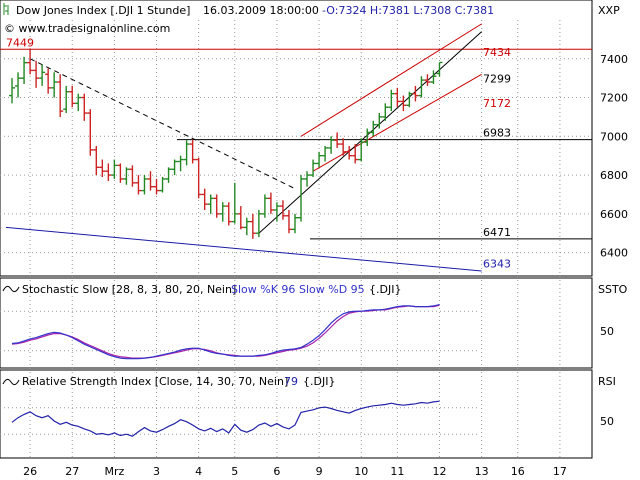 The width and height of the screenshot is (640, 480). I want to click on rsi-icon, so click(11, 382).